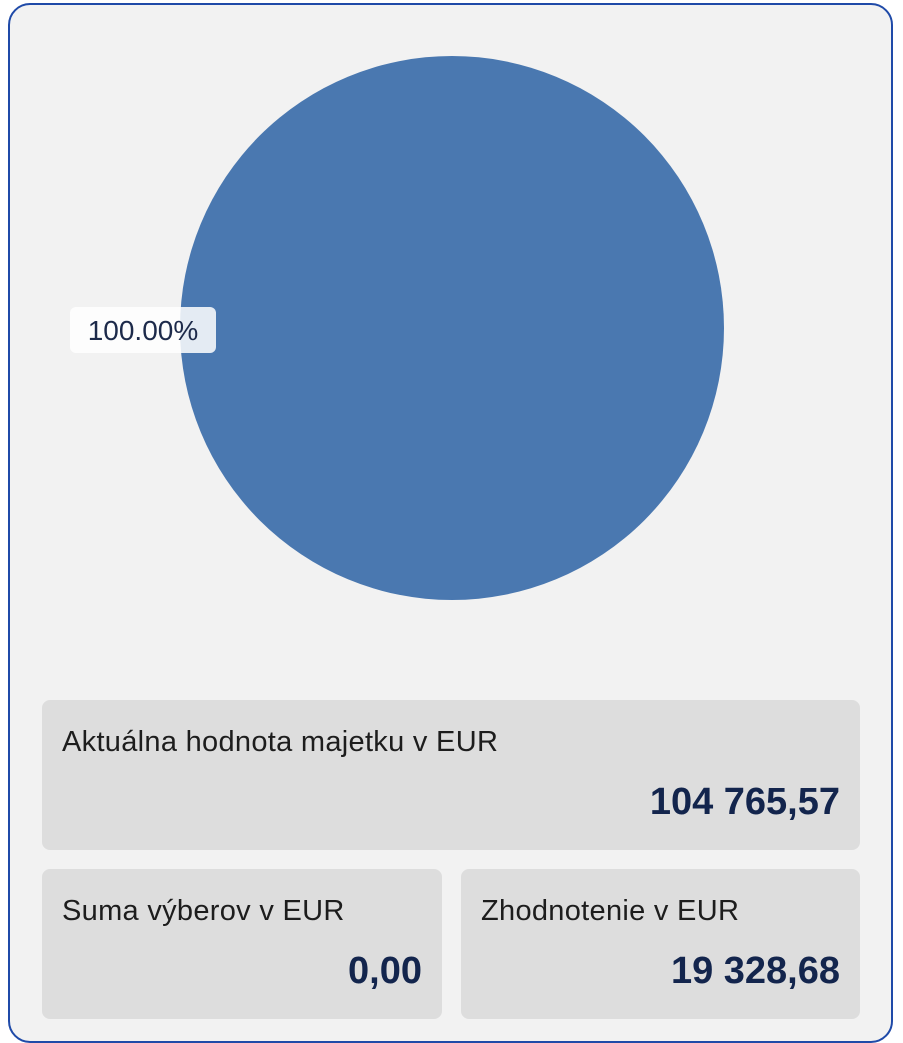  I want to click on withdrawals-amount: 0,00, so click(385, 971).